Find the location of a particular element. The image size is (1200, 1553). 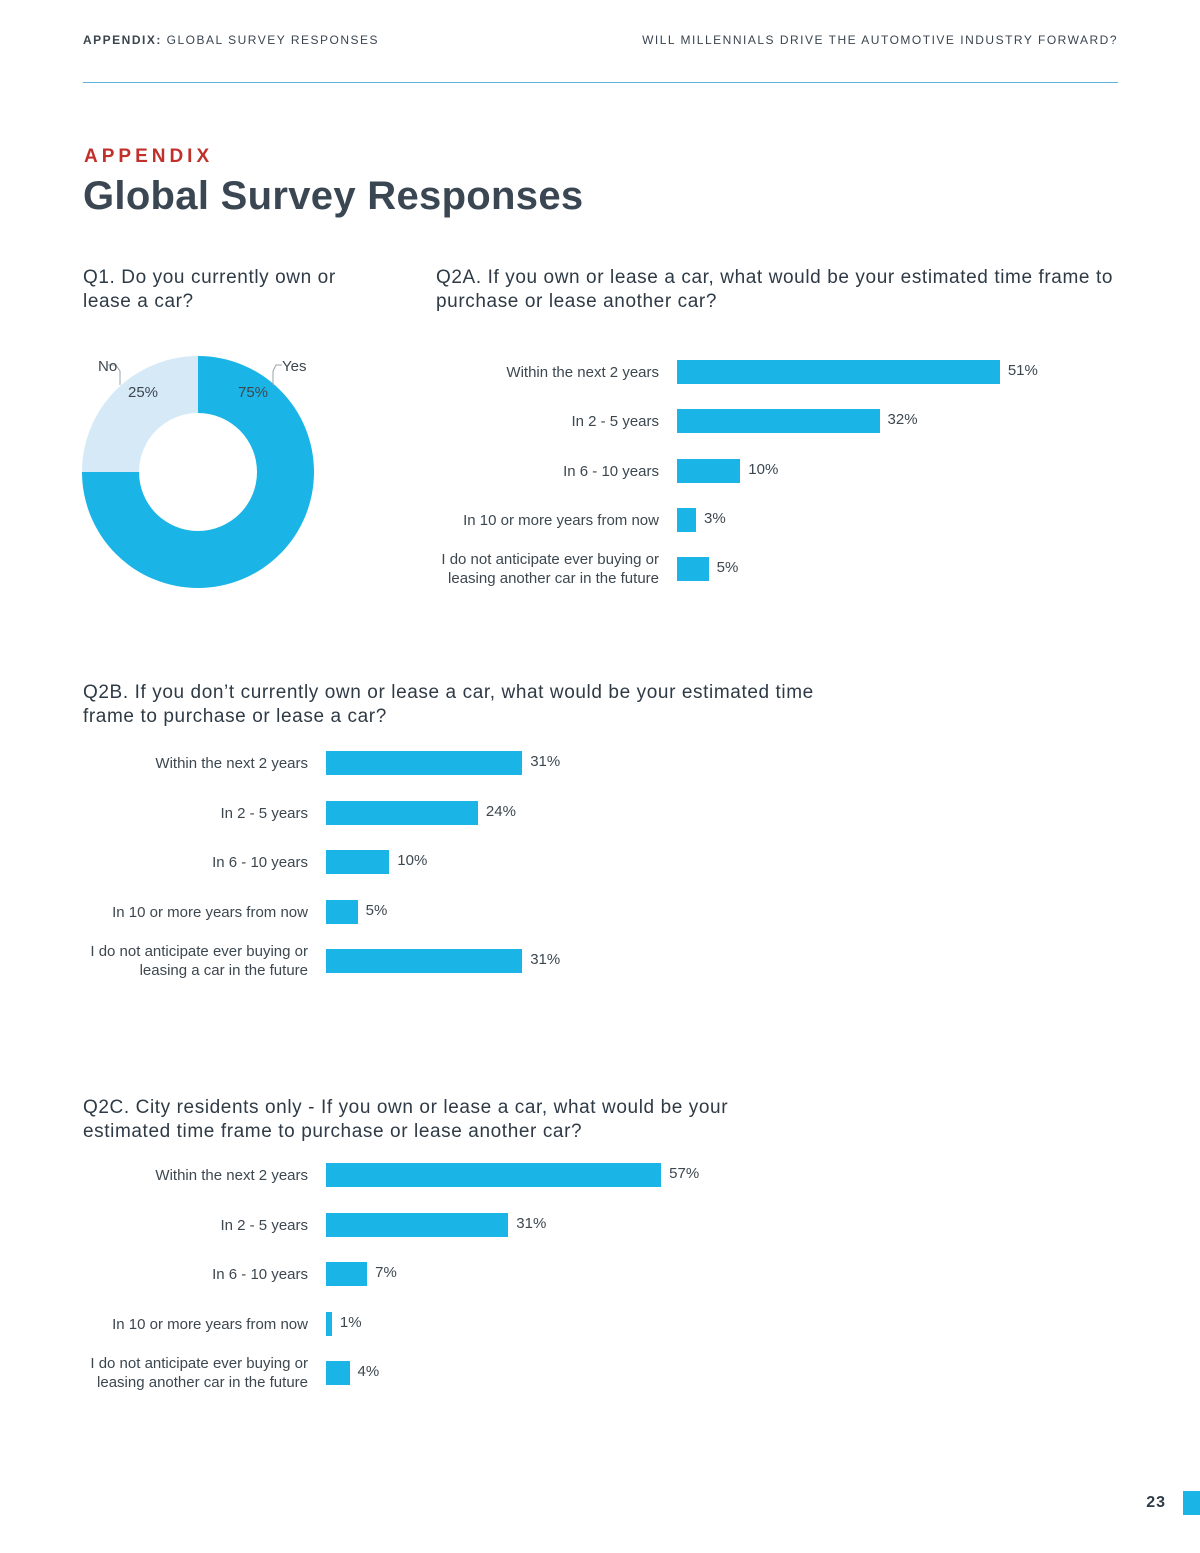

pie-value-label-yes: 75% is located at coordinates (253, 392).